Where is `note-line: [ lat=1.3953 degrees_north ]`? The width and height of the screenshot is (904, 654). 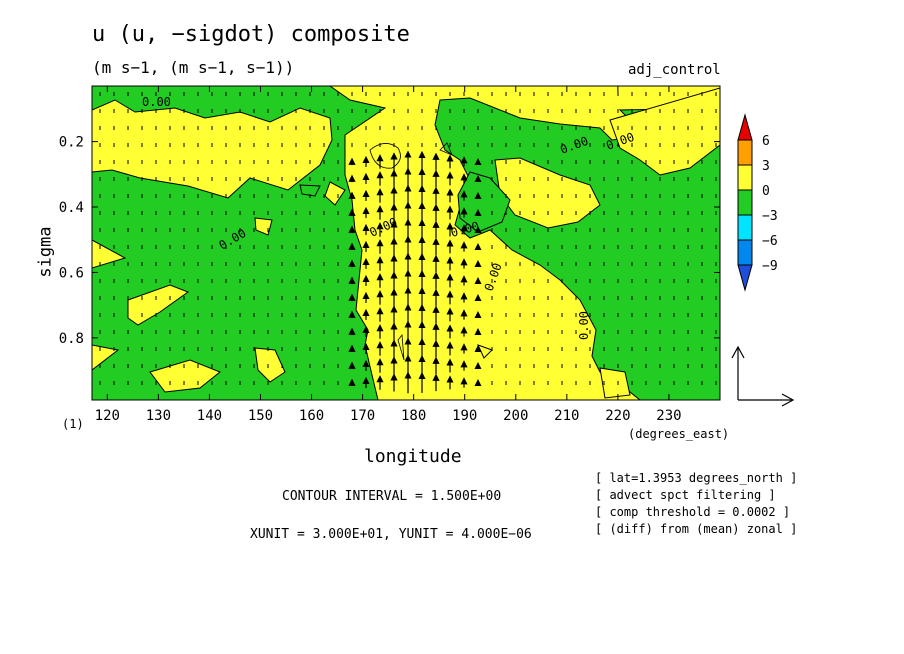
note-line: [ lat=1.3953 degrees_north ] is located at coordinates (696, 478).